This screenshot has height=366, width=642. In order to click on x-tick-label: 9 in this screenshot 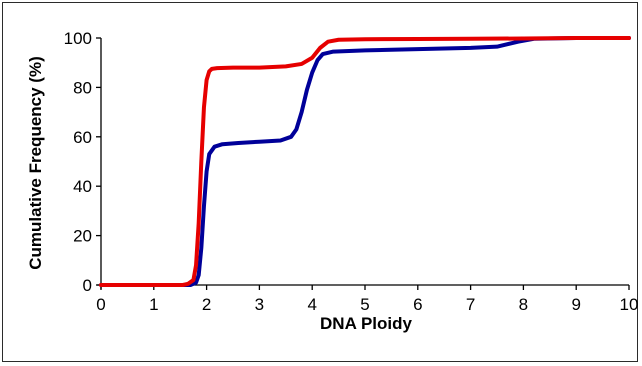, I will do `click(575, 304)`.